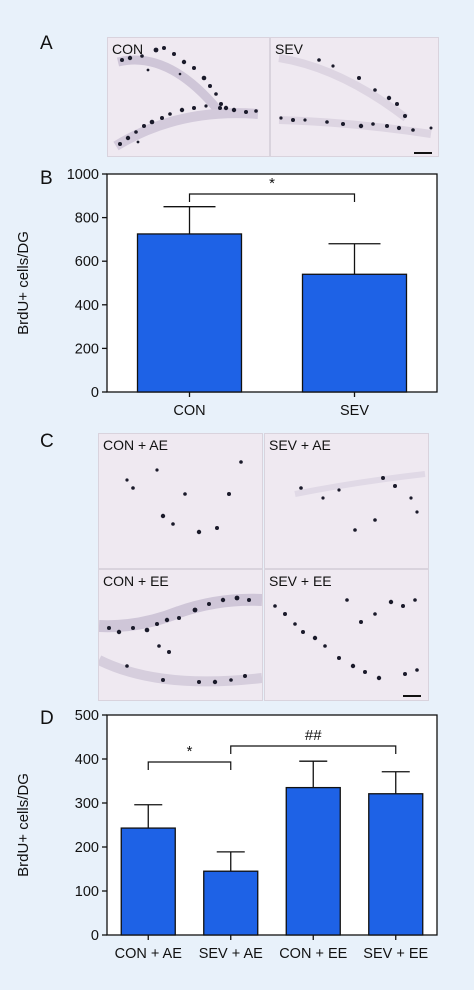 This screenshot has height=990, width=474. I want to click on micrograph-con-label: CON, so click(128, 49).